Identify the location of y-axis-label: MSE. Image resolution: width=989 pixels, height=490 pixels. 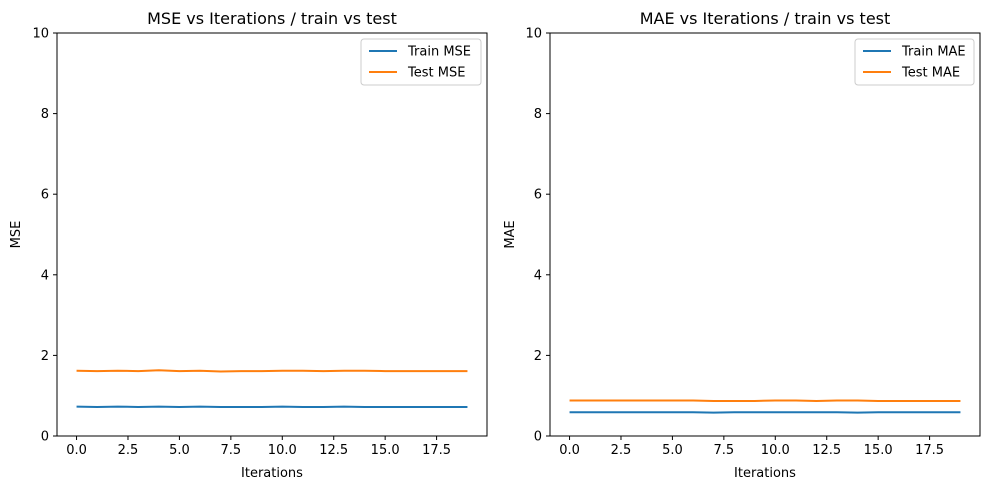
(16, 235).